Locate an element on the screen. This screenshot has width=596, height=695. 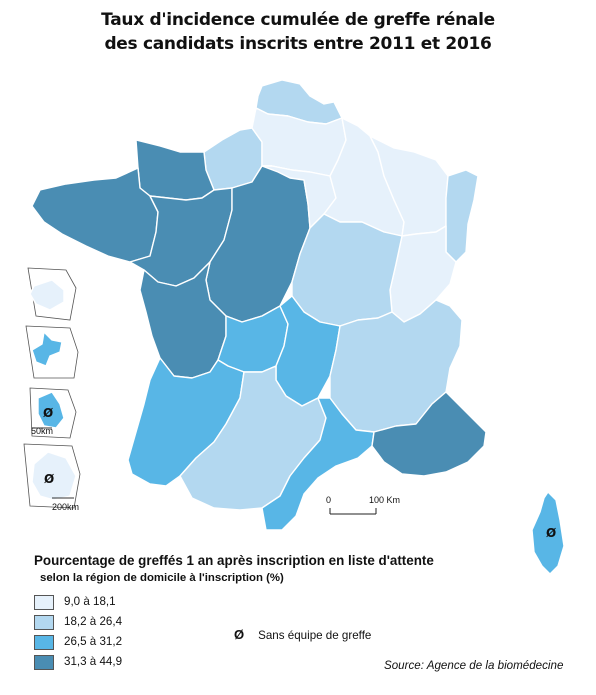
source-note: Source: Agence de la biomédecine is located at coordinates (474, 665).